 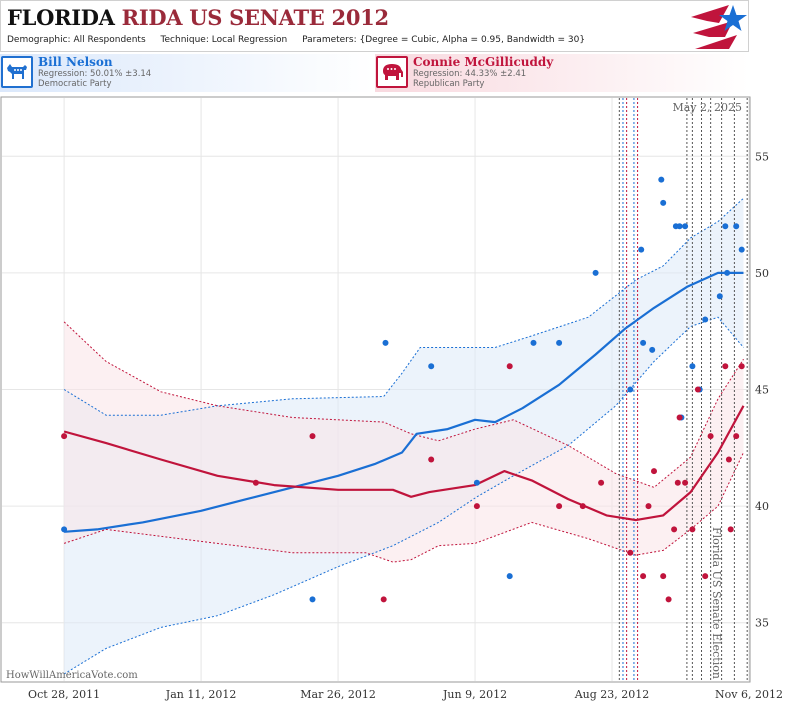 What do you see at coordinates (403, 507) in the screenshot?
I see `band-lower-bound` at bounding box center [403, 507].